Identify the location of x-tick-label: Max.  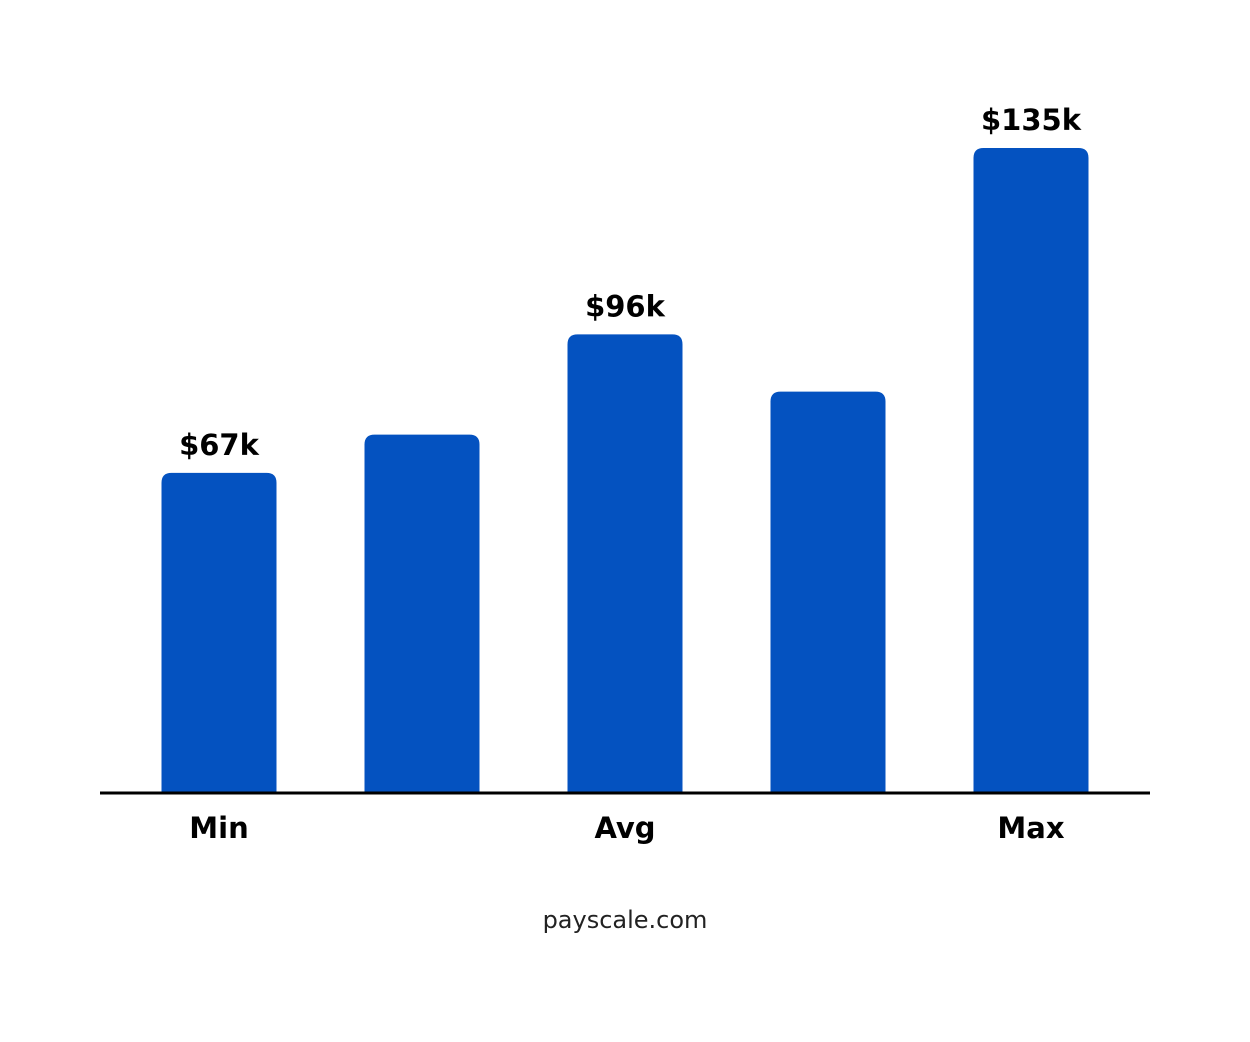
(1030, 828).